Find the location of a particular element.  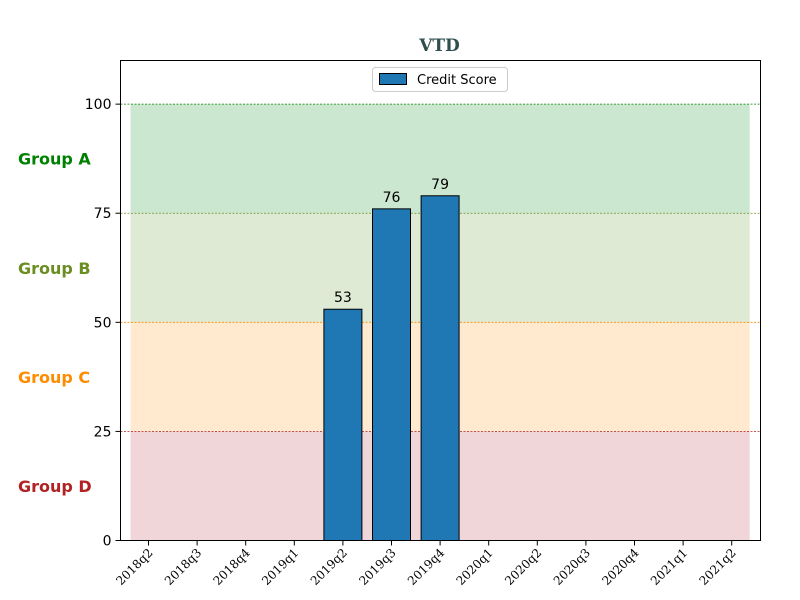

x-tick-label: 2020q3 is located at coordinates (572, 567).